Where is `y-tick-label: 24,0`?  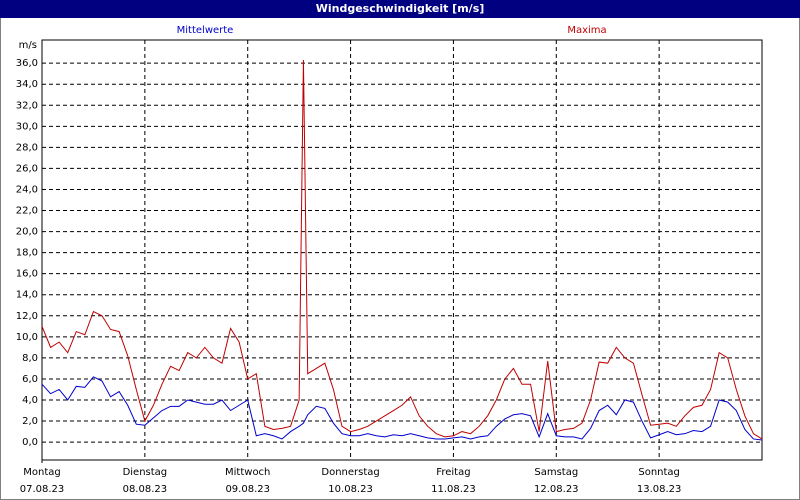
y-tick-label: 24,0 is located at coordinates (27, 189).